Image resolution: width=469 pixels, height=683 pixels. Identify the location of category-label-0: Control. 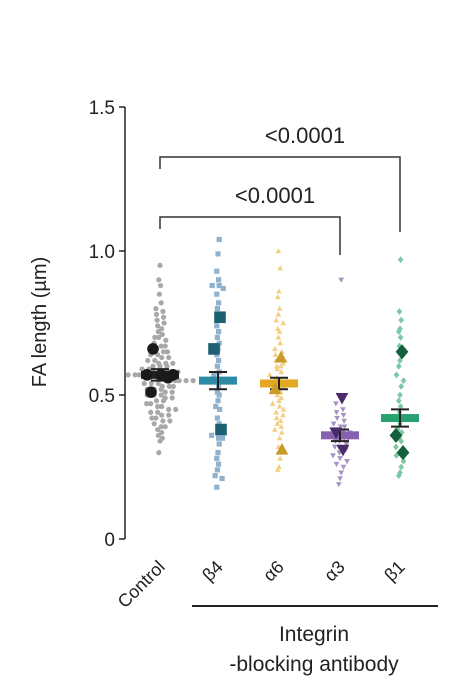
(141, 584).